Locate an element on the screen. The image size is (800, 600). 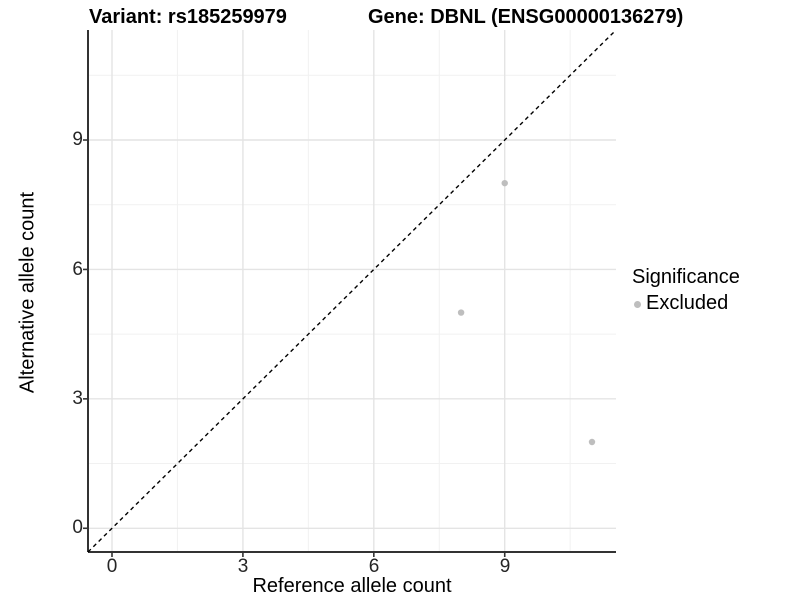
y-tick-label-6: 6 is located at coordinates (77, 269).